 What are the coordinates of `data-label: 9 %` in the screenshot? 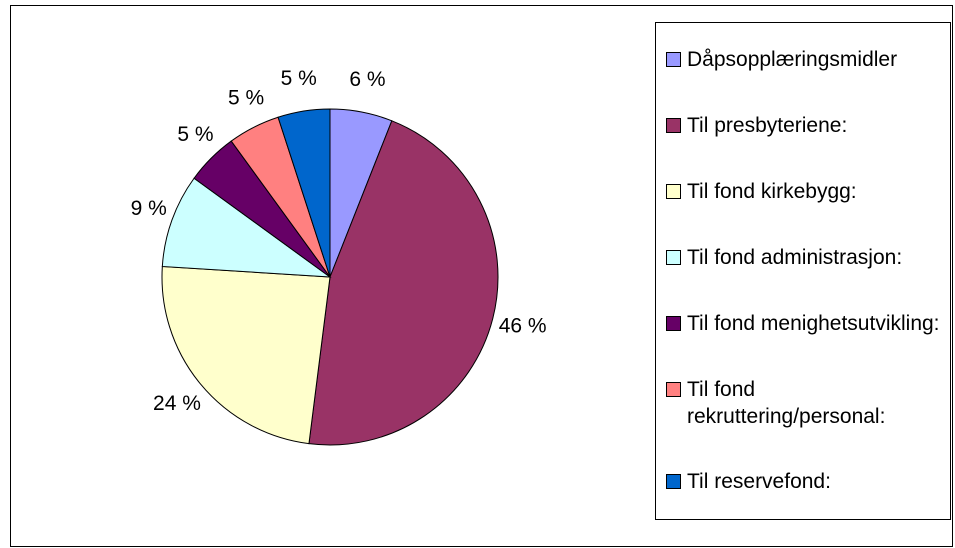 It's located at (149, 208).